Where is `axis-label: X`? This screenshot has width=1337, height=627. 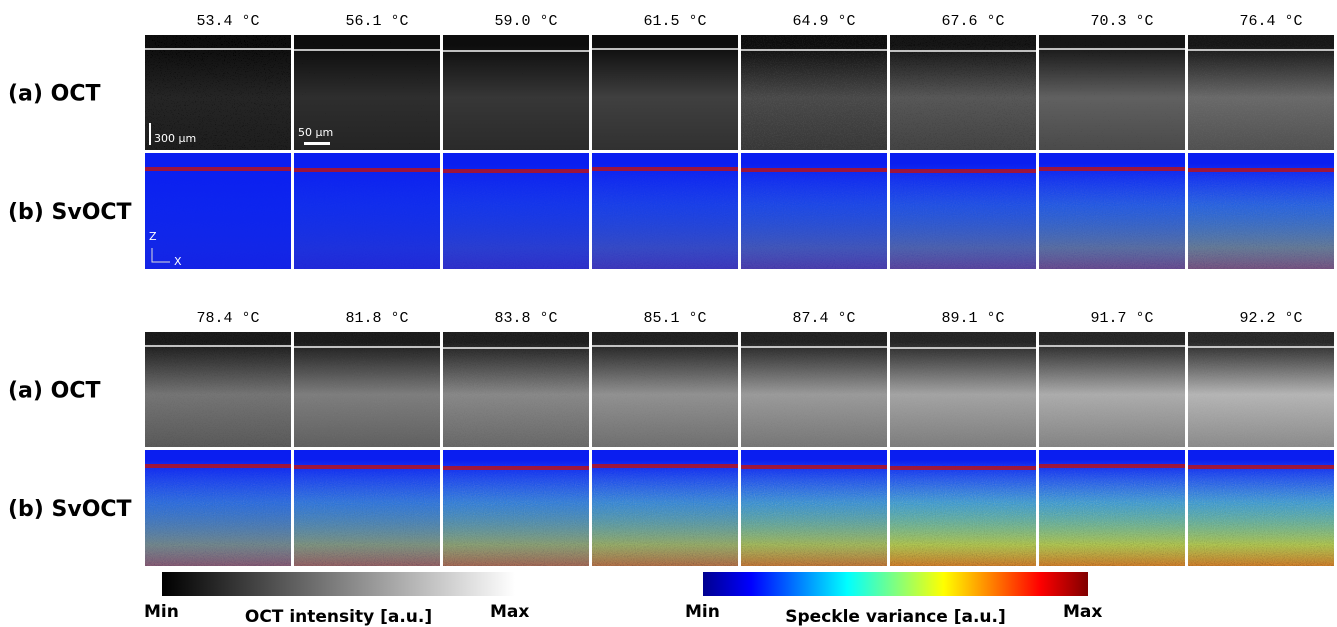 axis-label: X is located at coordinates (178, 261).